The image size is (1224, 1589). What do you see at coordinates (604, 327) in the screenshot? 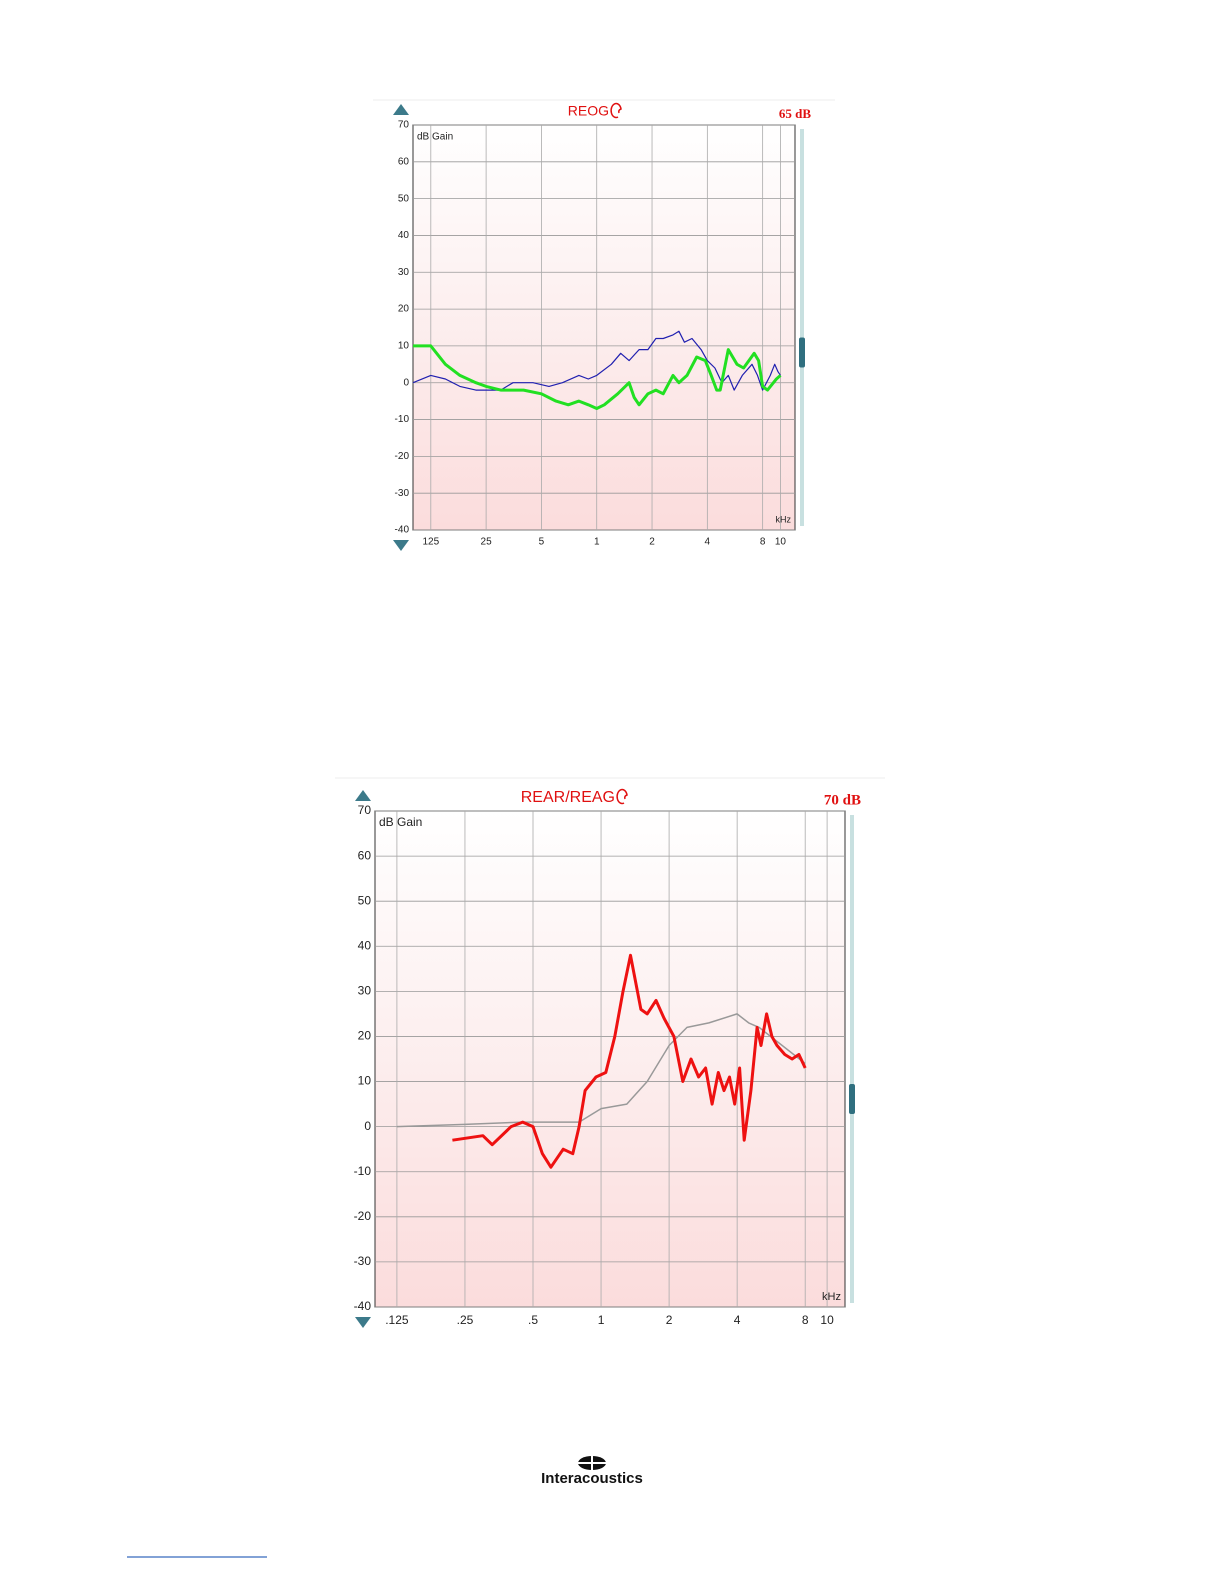
I see `plot-area` at bounding box center [604, 327].